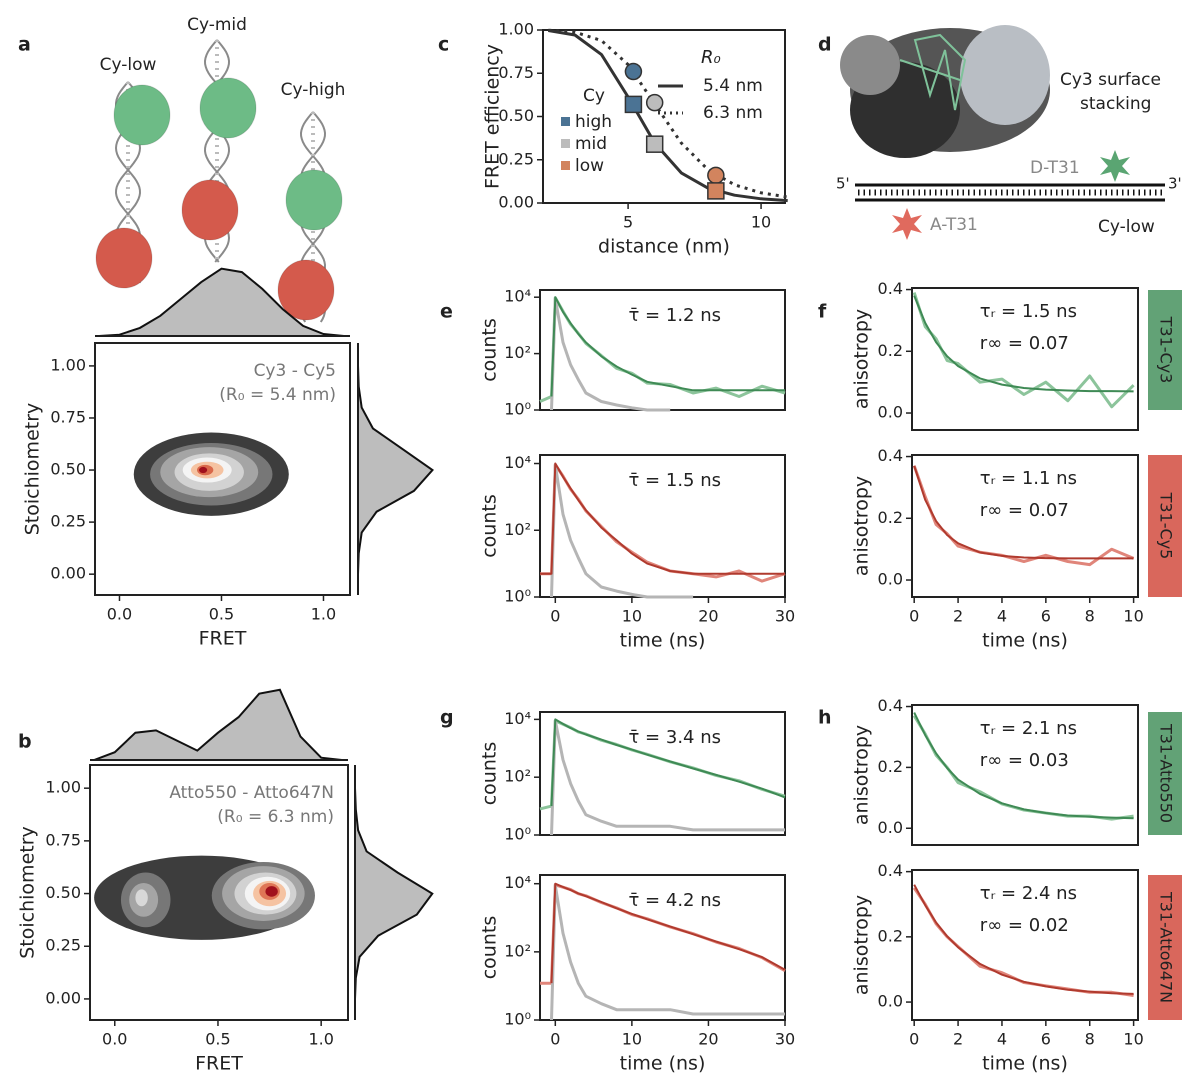 The height and width of the screenshot is (1073, 1184). I want to click on annotation: Cy3 - Cy5, so click(295, 371).